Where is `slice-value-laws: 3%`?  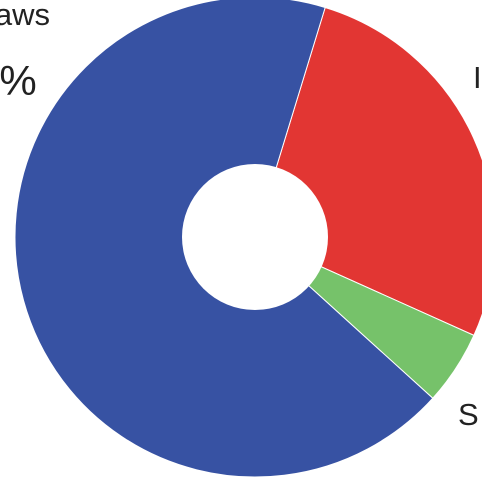 slice-value-laws: 3% is located at coordinates (18, 80).